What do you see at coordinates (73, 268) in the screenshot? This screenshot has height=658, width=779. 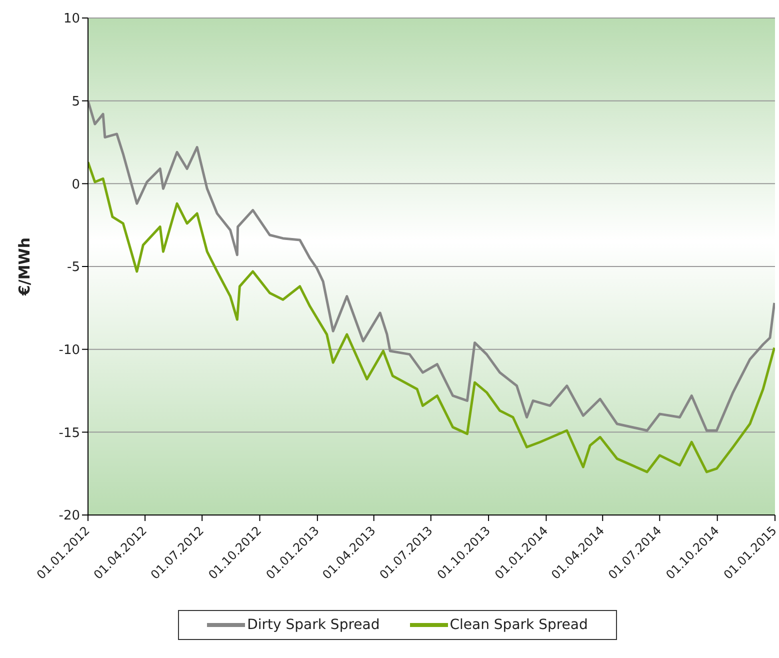 I see `y-tick-label: -5` at bounding box center [73, 268].